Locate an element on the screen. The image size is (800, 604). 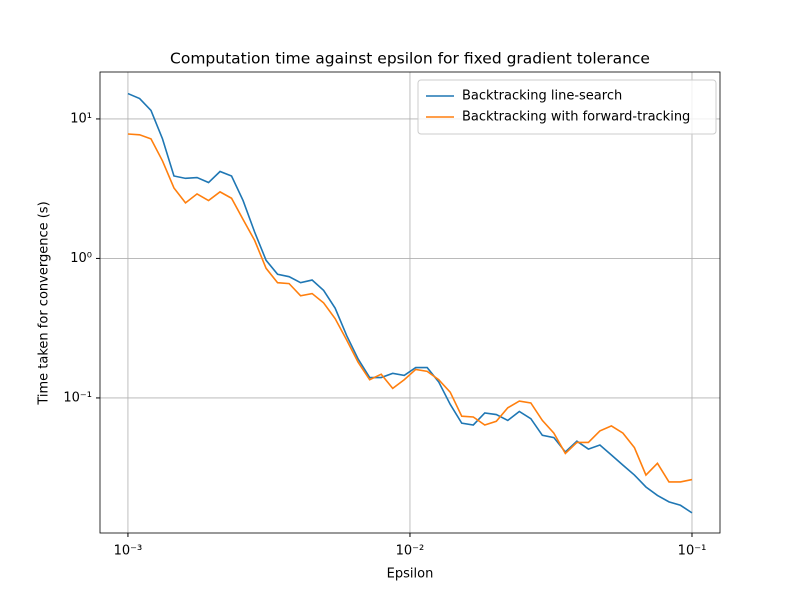
y-tick-label: 10⁰ is located at coordinates (81, 258).